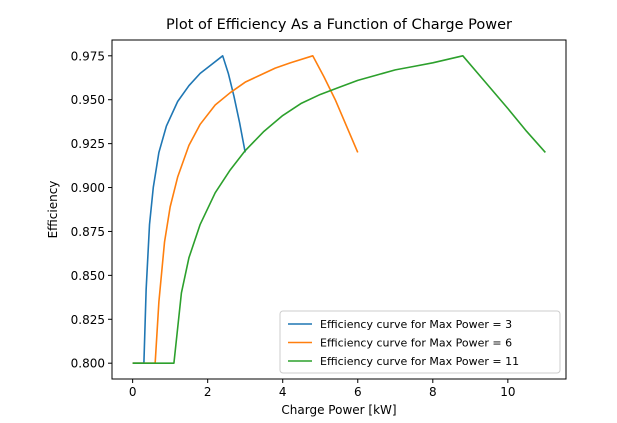 Image resolution: width=617 pixels, height=423 pixels. Describe the element at coordinates (91, 210) in the screenshot. I see `y-axis-ticks: 0.800 0.825 0.850 0.875 0.900 0.925 0.950 0.975` at that location.